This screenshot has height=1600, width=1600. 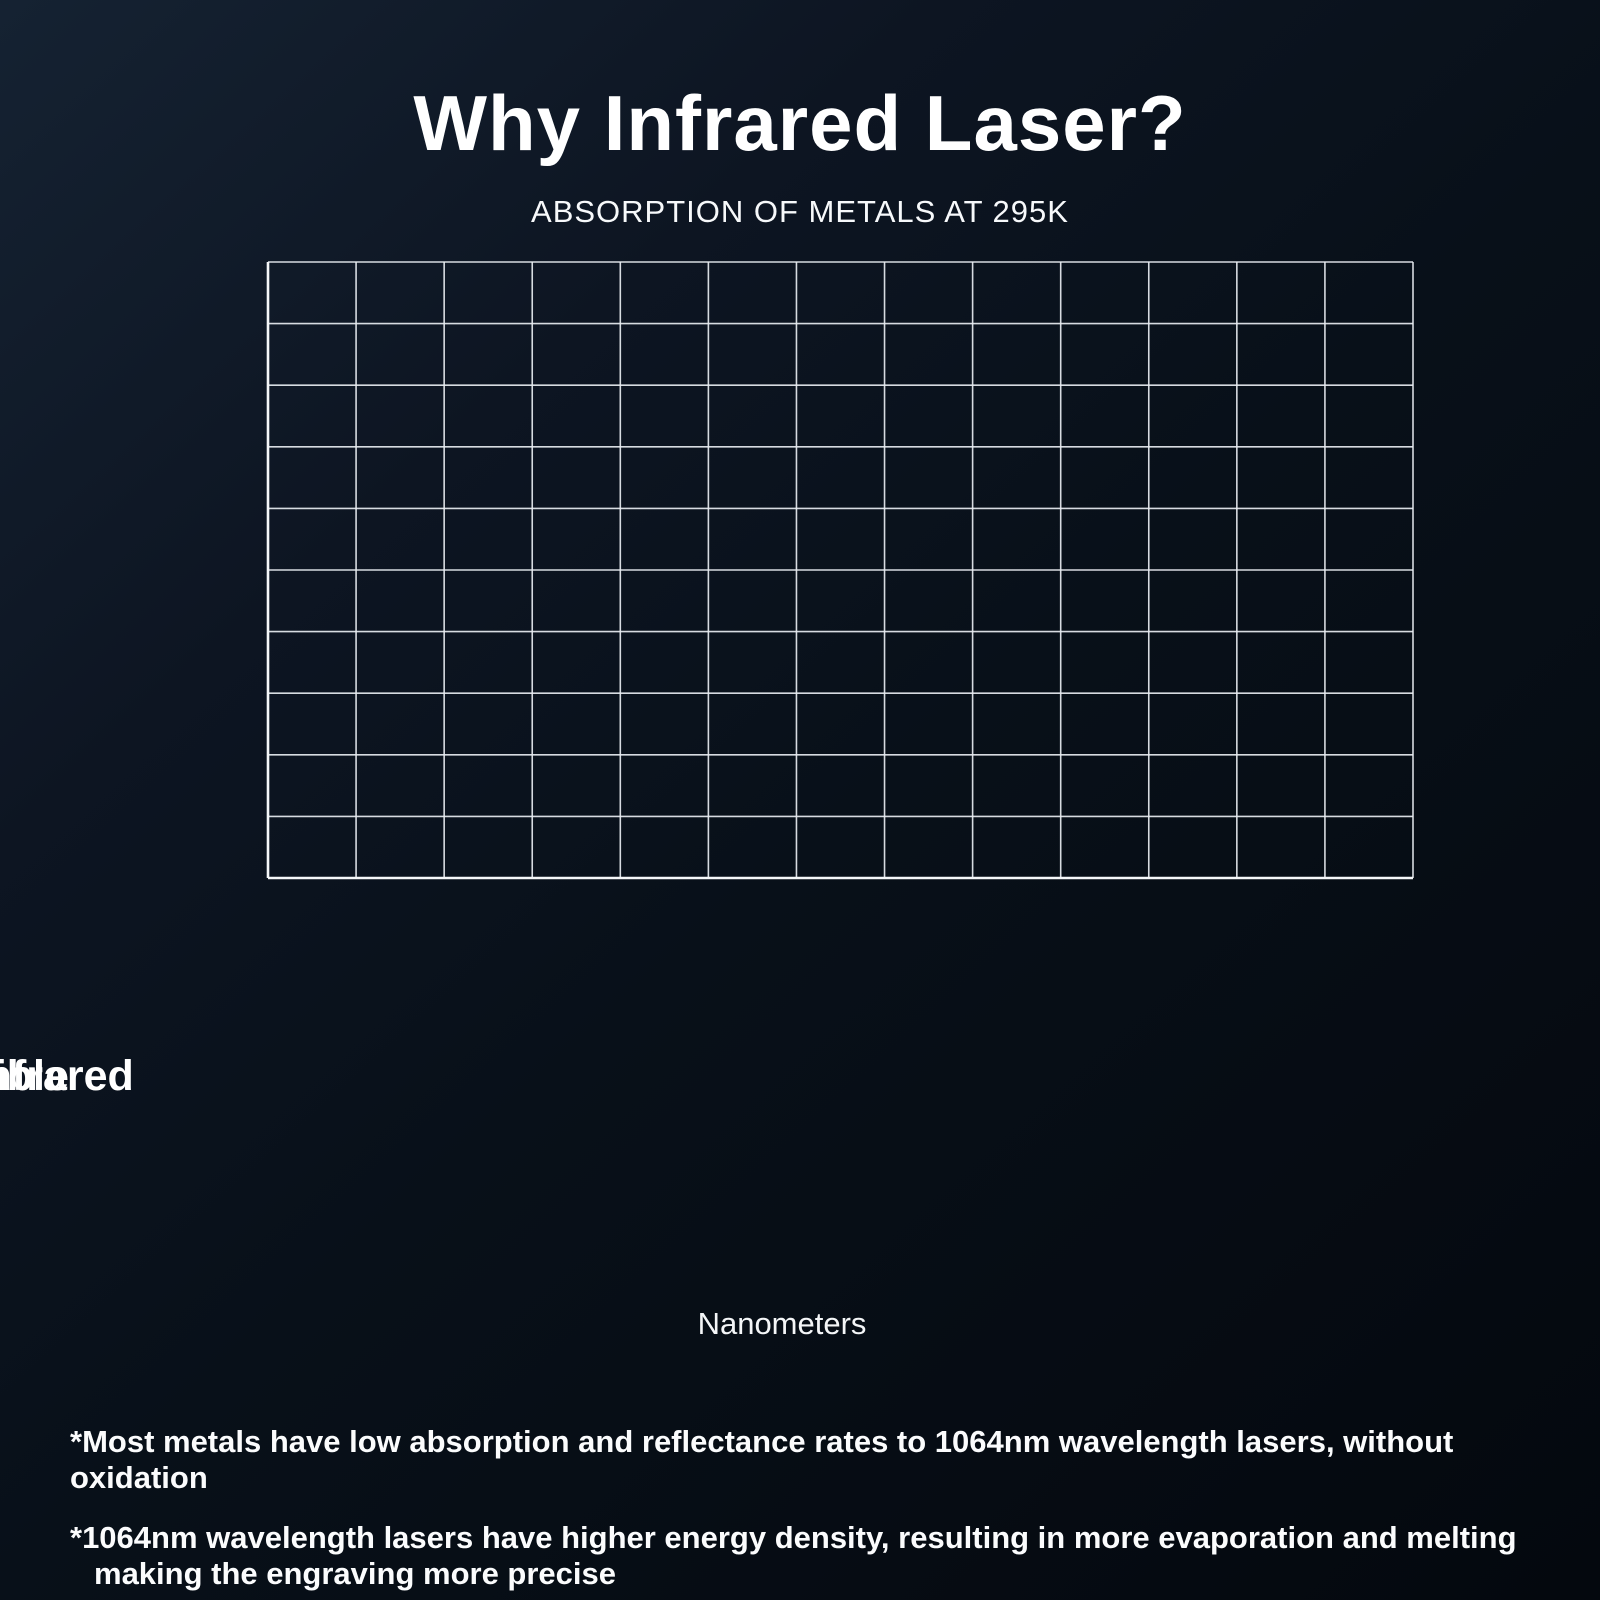 What do you see at coordinates (800, 123) in the screenshot?
I see `page-title: Why Infrared Laser?` at bounding box center [800, 123].